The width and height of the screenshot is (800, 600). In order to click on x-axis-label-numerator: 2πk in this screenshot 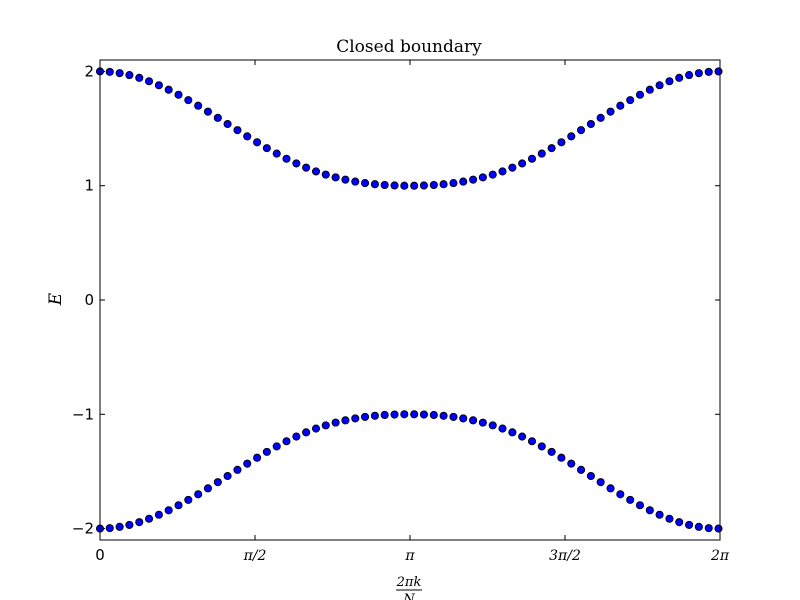, I will do `click(409, 582)`.